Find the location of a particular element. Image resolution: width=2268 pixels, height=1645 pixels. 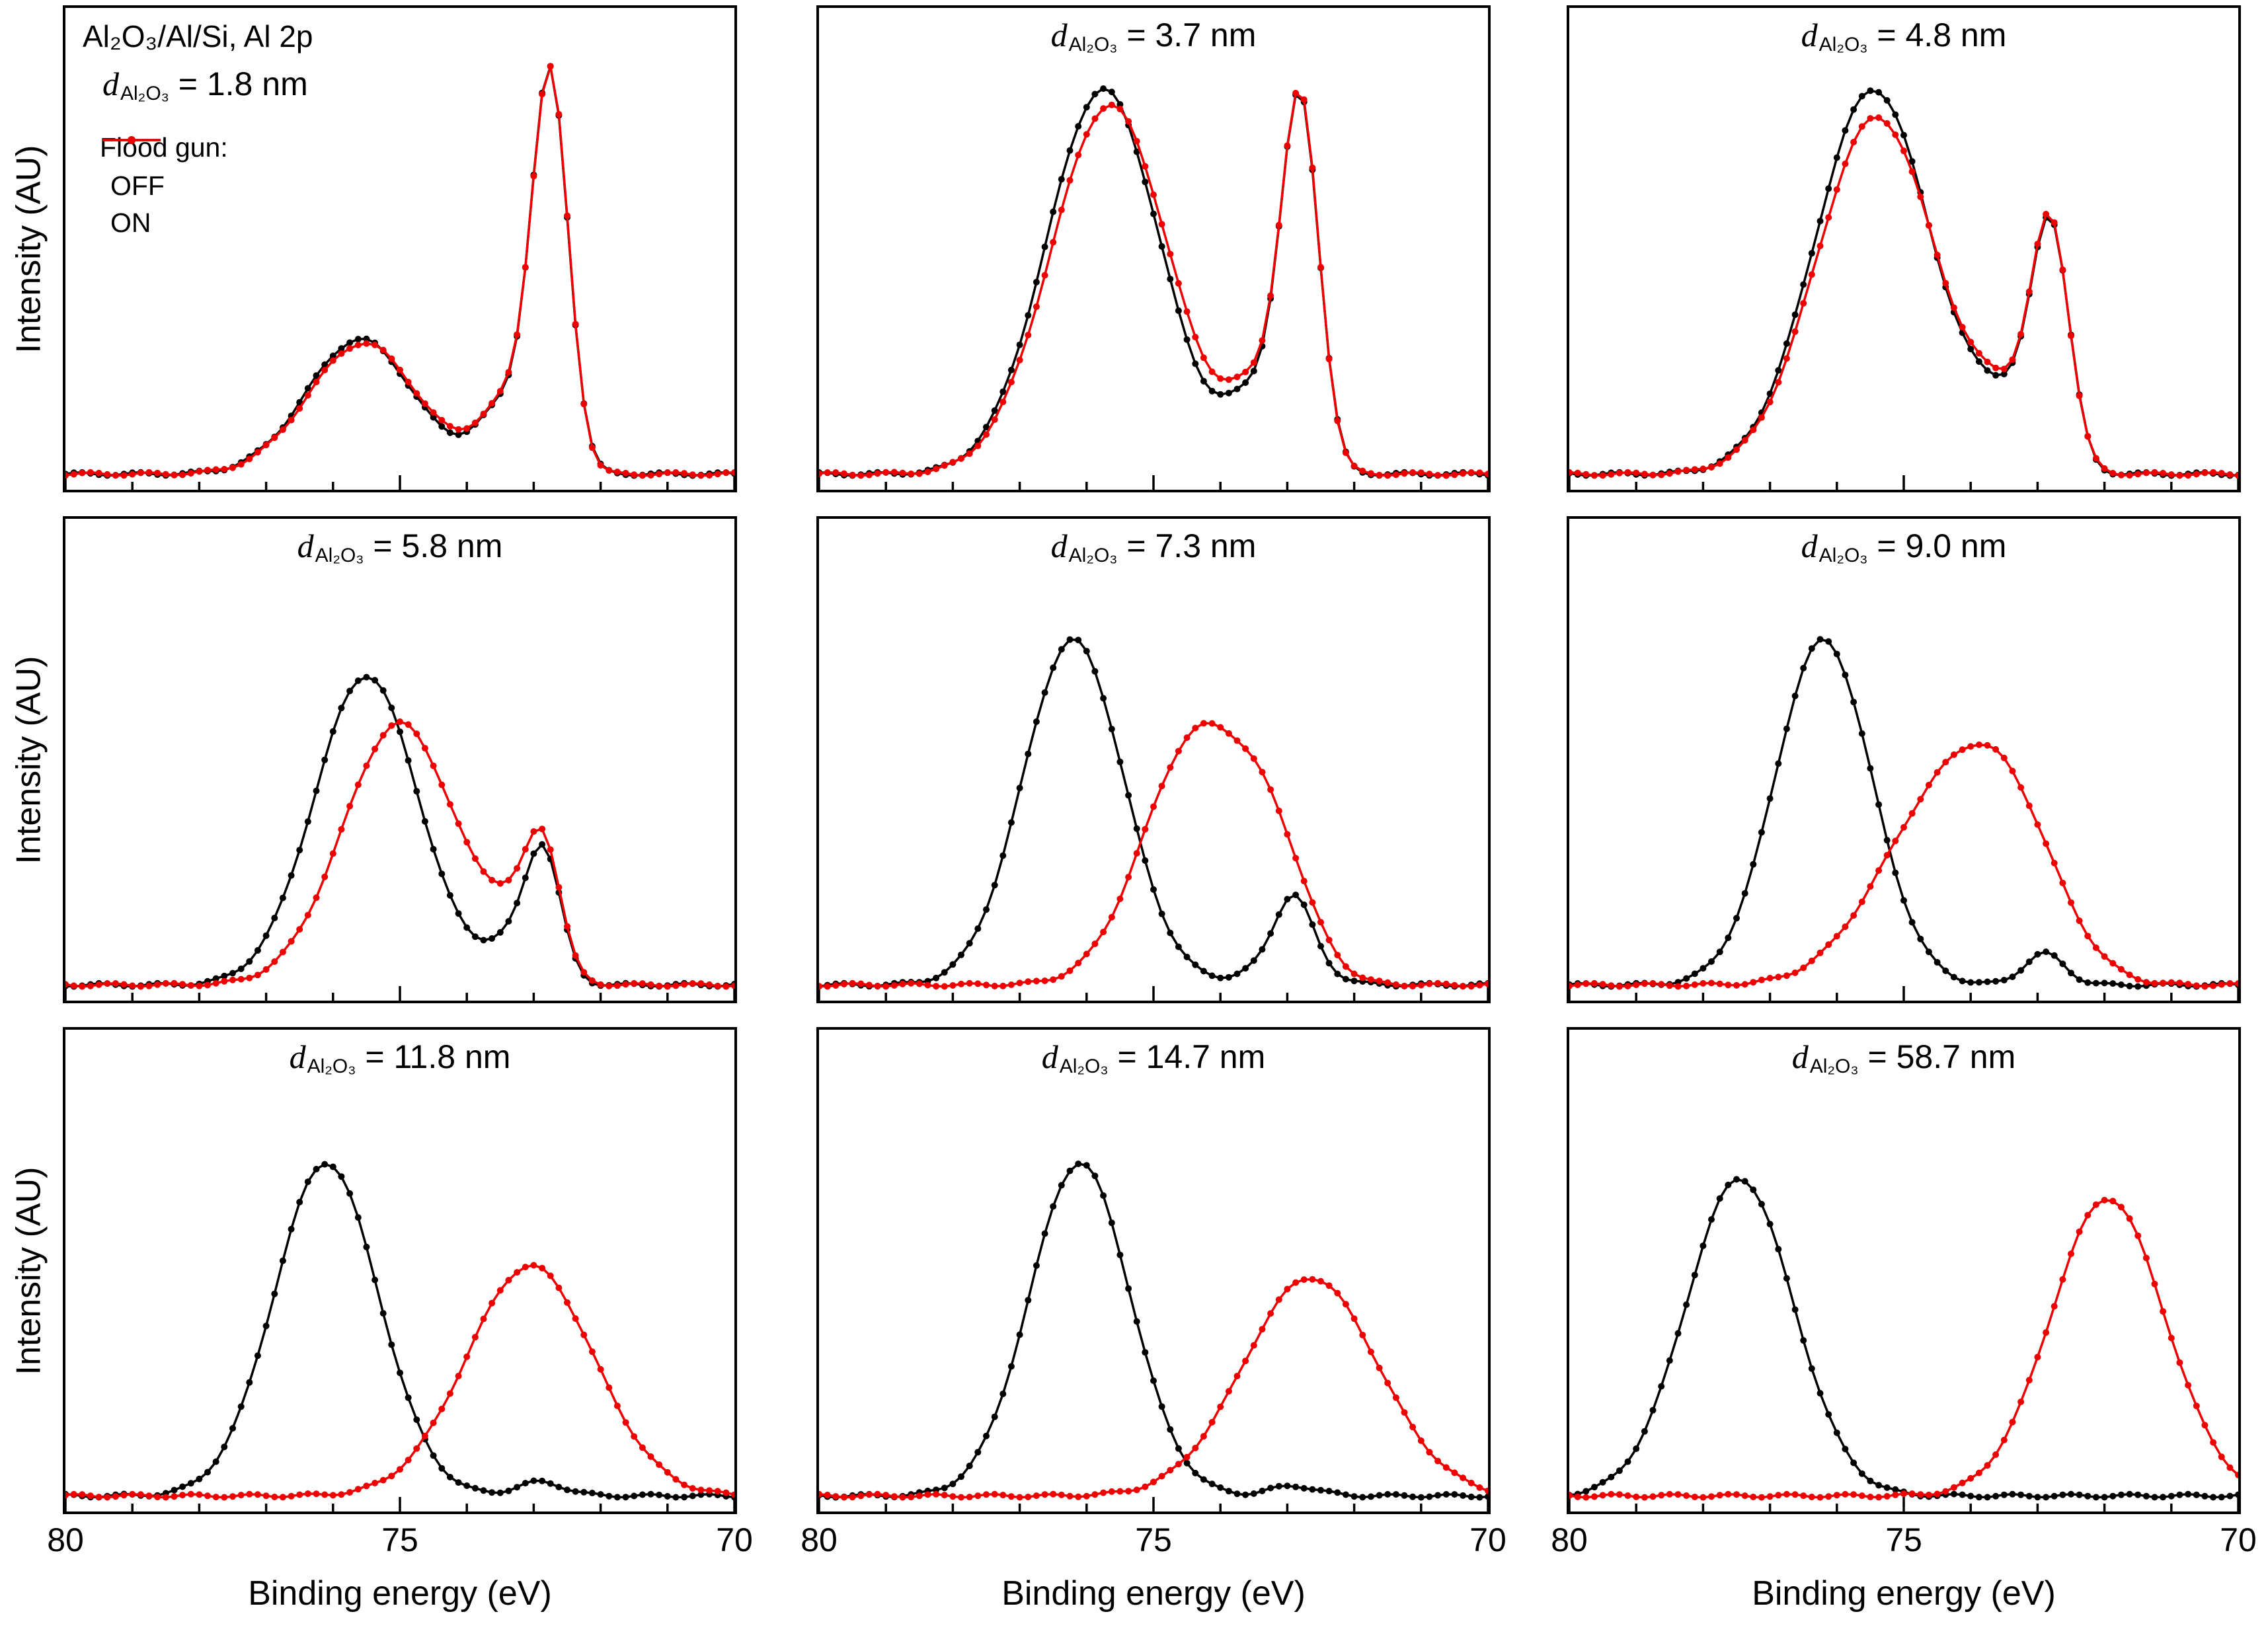

sample-label: Al₂O₃/Al/Si, Al 2p is located at coordinates (198, 36).